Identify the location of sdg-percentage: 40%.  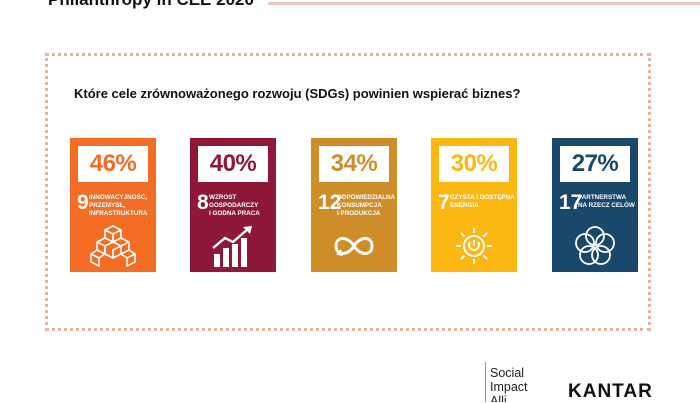
(233, 164).